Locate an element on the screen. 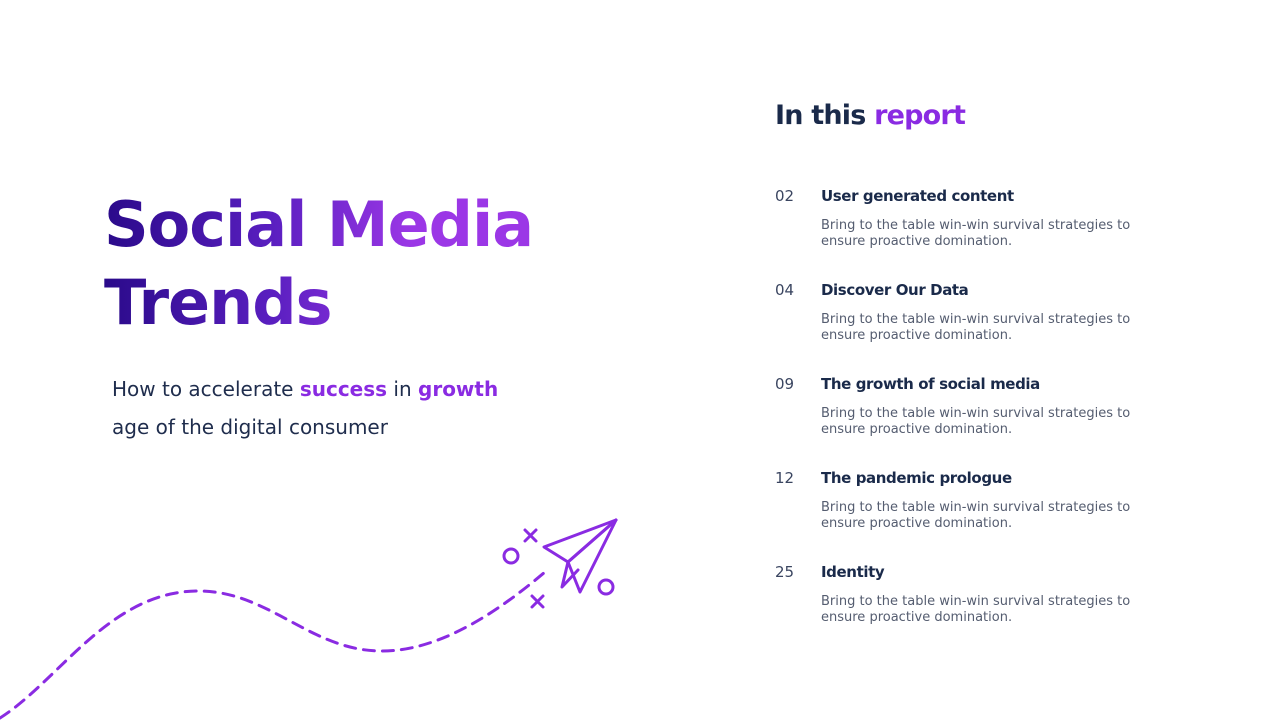 Image resolution: width=1280 pixels, height=720 pixels. page-title: Social Media Trends is located at coordinates (384, 264).